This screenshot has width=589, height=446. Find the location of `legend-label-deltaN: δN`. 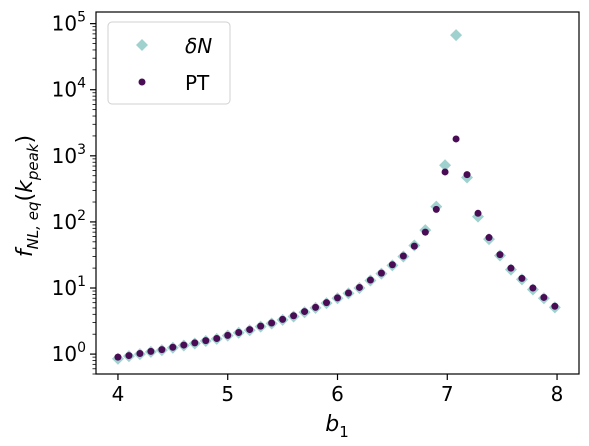

legend-label-deltaN: δN is located at coordinates (198, 46).